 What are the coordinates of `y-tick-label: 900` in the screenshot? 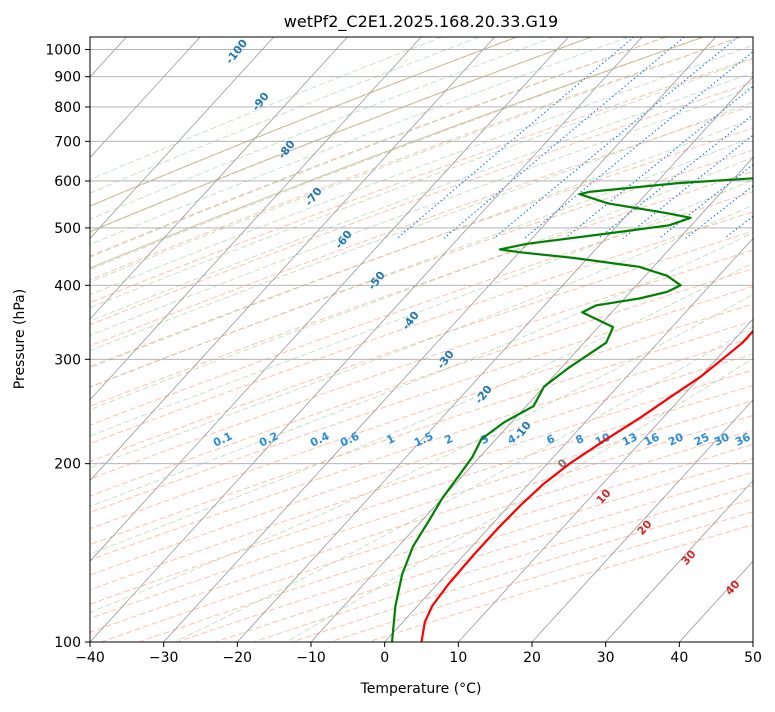 It's located at (67, 78).